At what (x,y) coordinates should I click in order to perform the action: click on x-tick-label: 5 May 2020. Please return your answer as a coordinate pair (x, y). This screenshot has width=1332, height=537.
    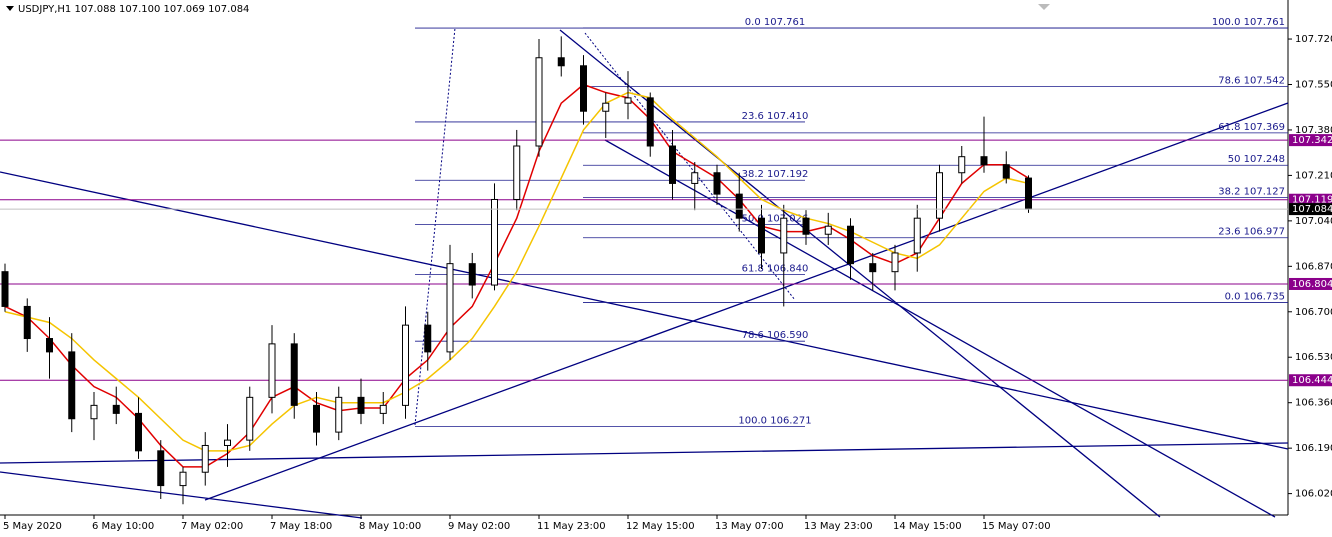
    Looking at the image, I should click on (32, 526).